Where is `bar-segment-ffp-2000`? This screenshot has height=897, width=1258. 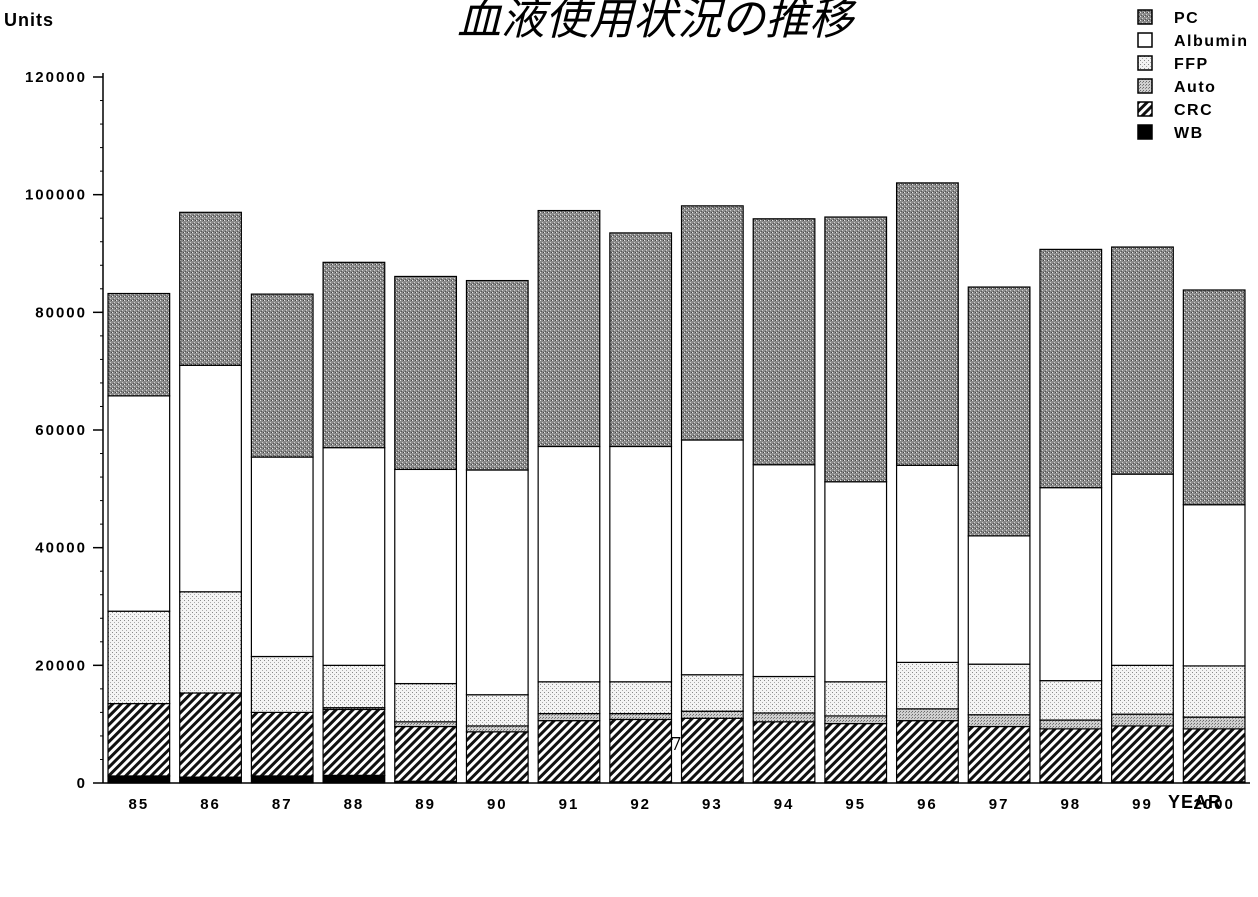
bar-segment-ffp-2000 is located at coordinates (1214, 691).